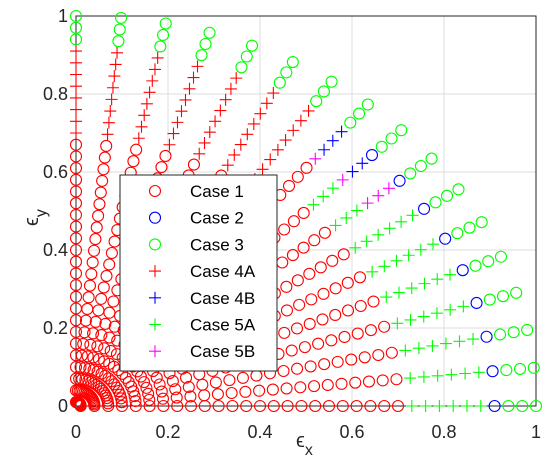 This screenshot has height=462, width=550. Describe the element at coordinates (222, 351) in the screenshot. I see `legend-label: Case 5B` at that location.